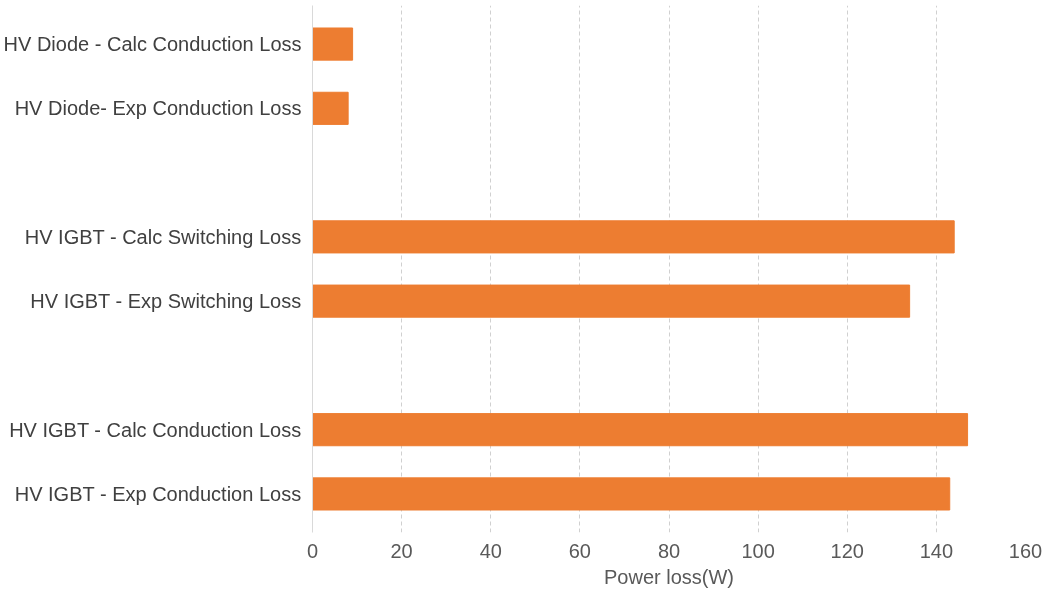 This screenshot has height=595, width=1055. I want to click on y-tick-label: HV Diode- Exp Conduction Loss, so click(158, 108).